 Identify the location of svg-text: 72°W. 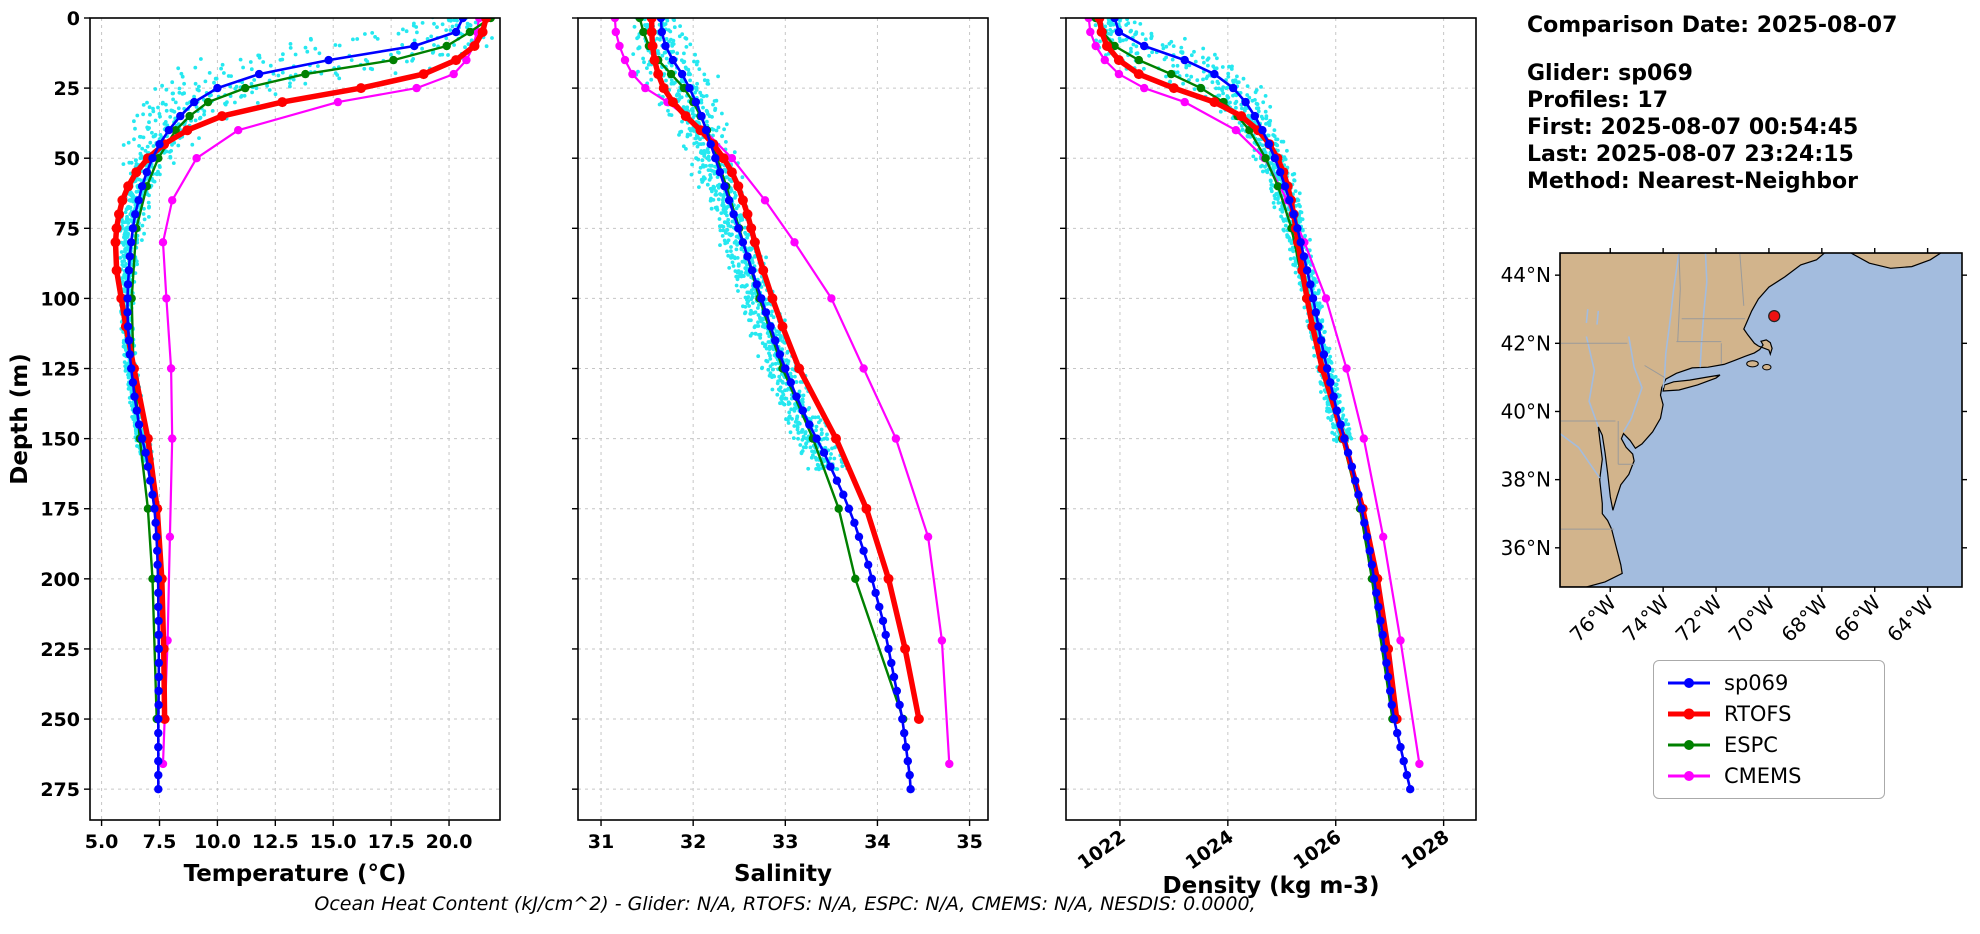
(1699, 618).